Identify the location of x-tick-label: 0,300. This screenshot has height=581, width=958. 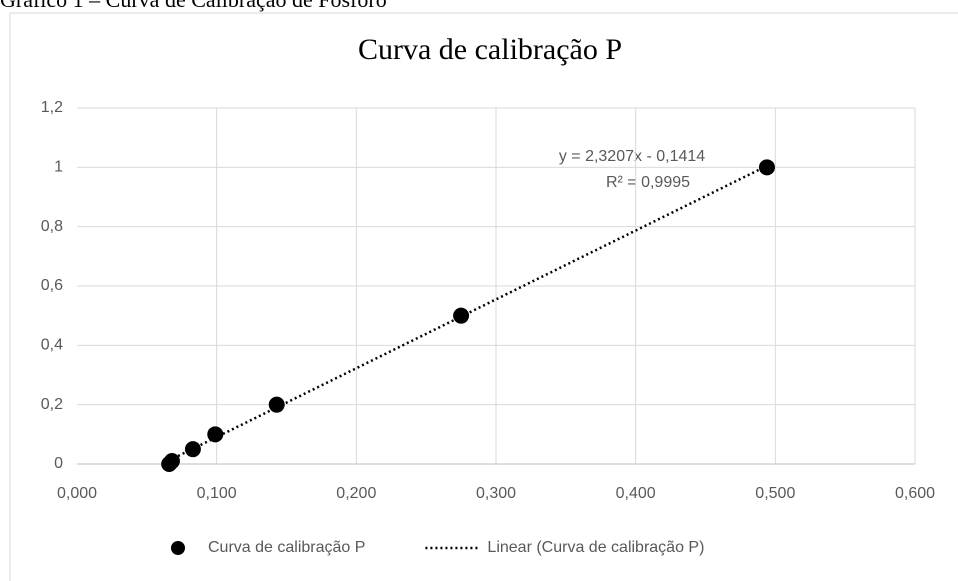
(496, 493).